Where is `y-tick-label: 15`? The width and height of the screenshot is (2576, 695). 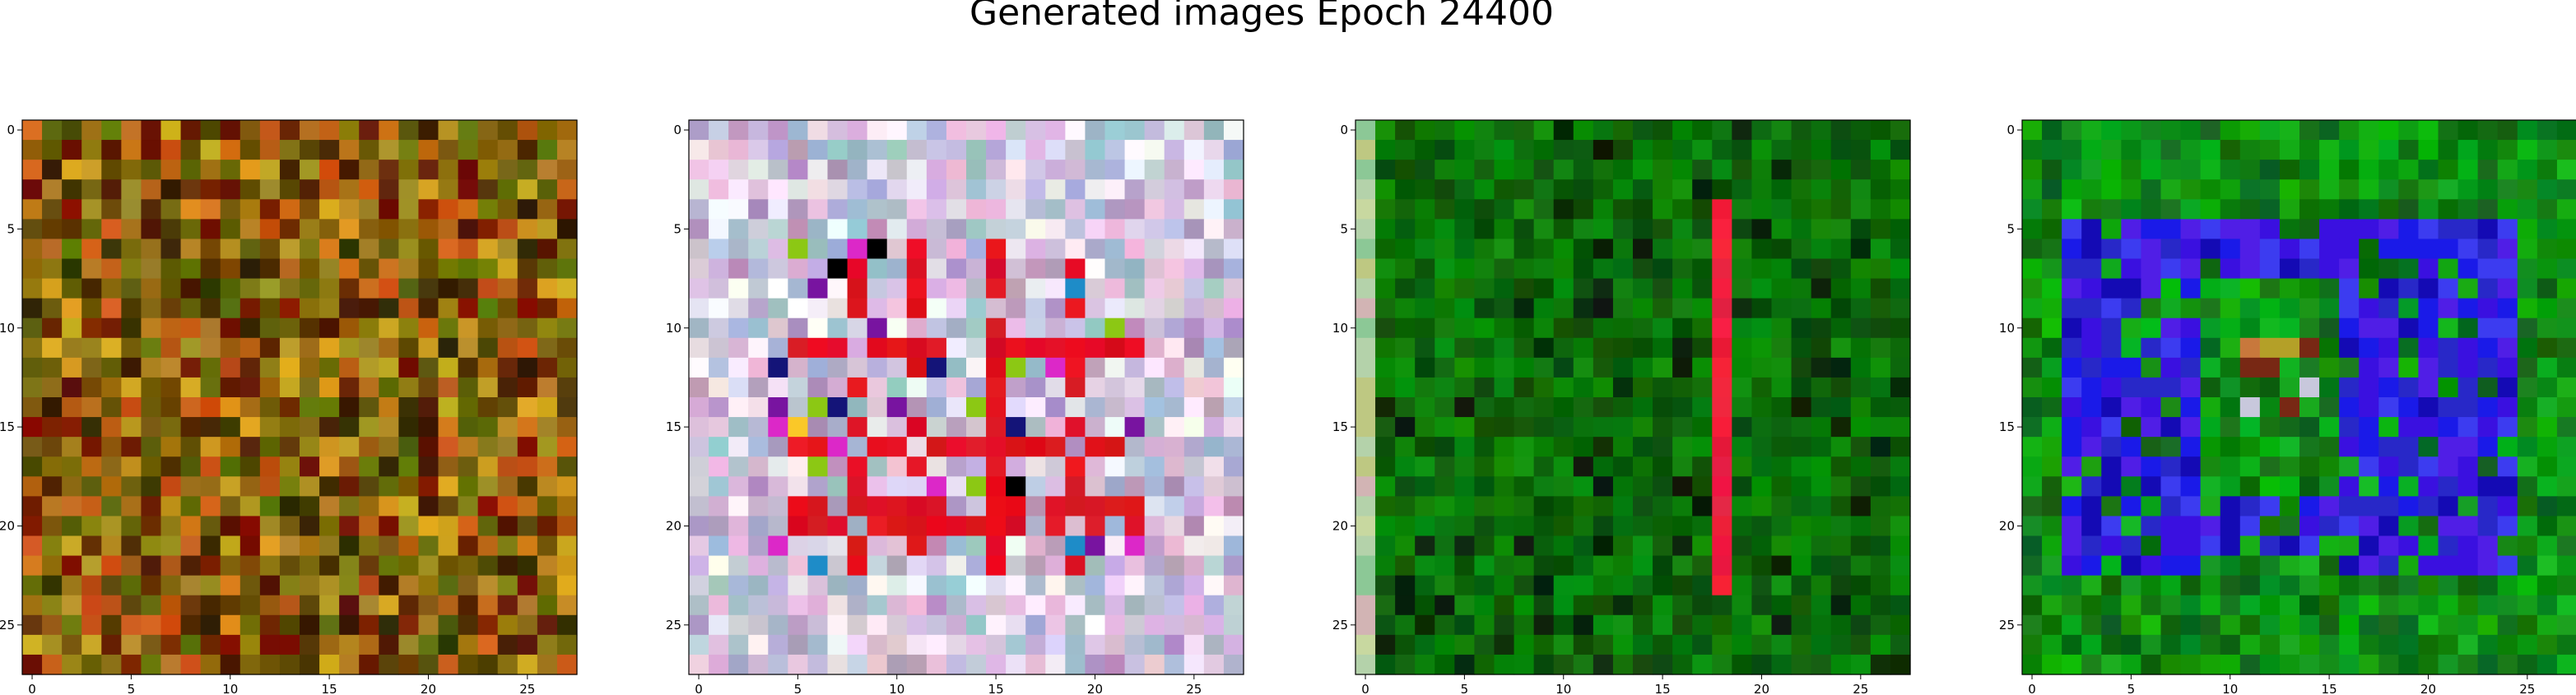 y-tick-label: 15 is located at coordinates (2007, 426).